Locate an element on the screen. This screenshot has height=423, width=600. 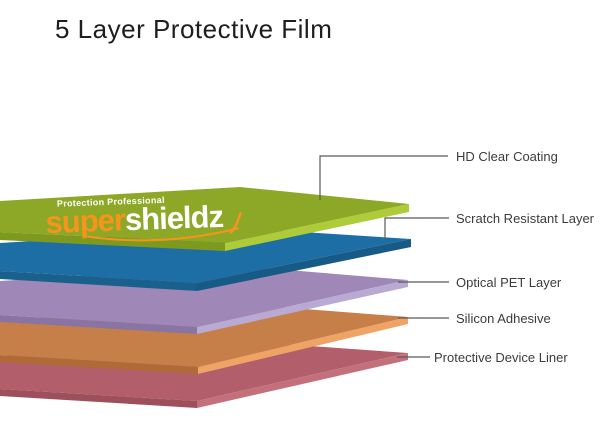
callout-line-hd-clear-coating is located at coordinates (383, 177).